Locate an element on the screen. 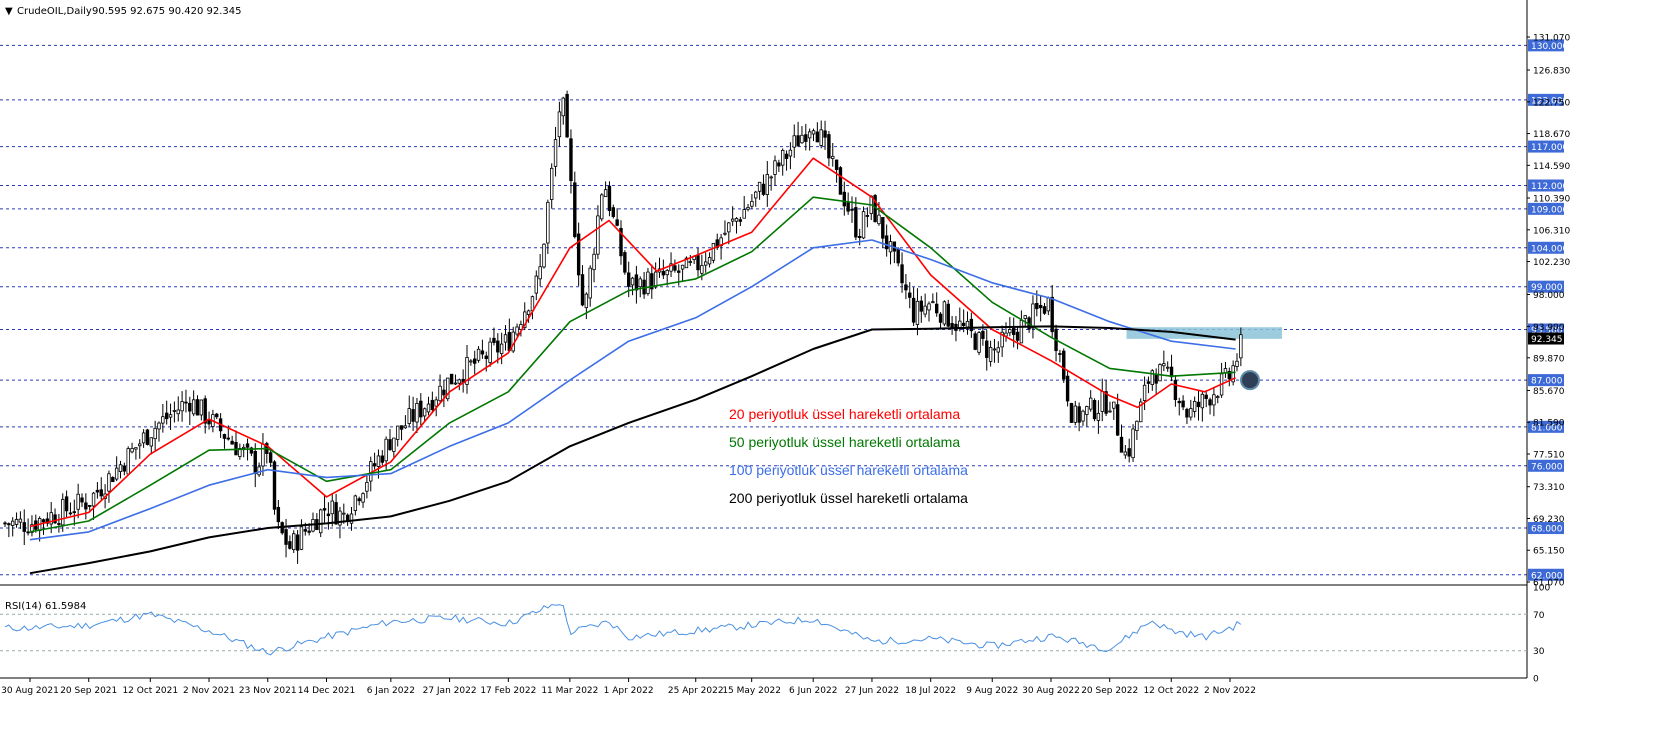  x-tick-label: 12 Oct 2021 is located at coordinates (150, 691).